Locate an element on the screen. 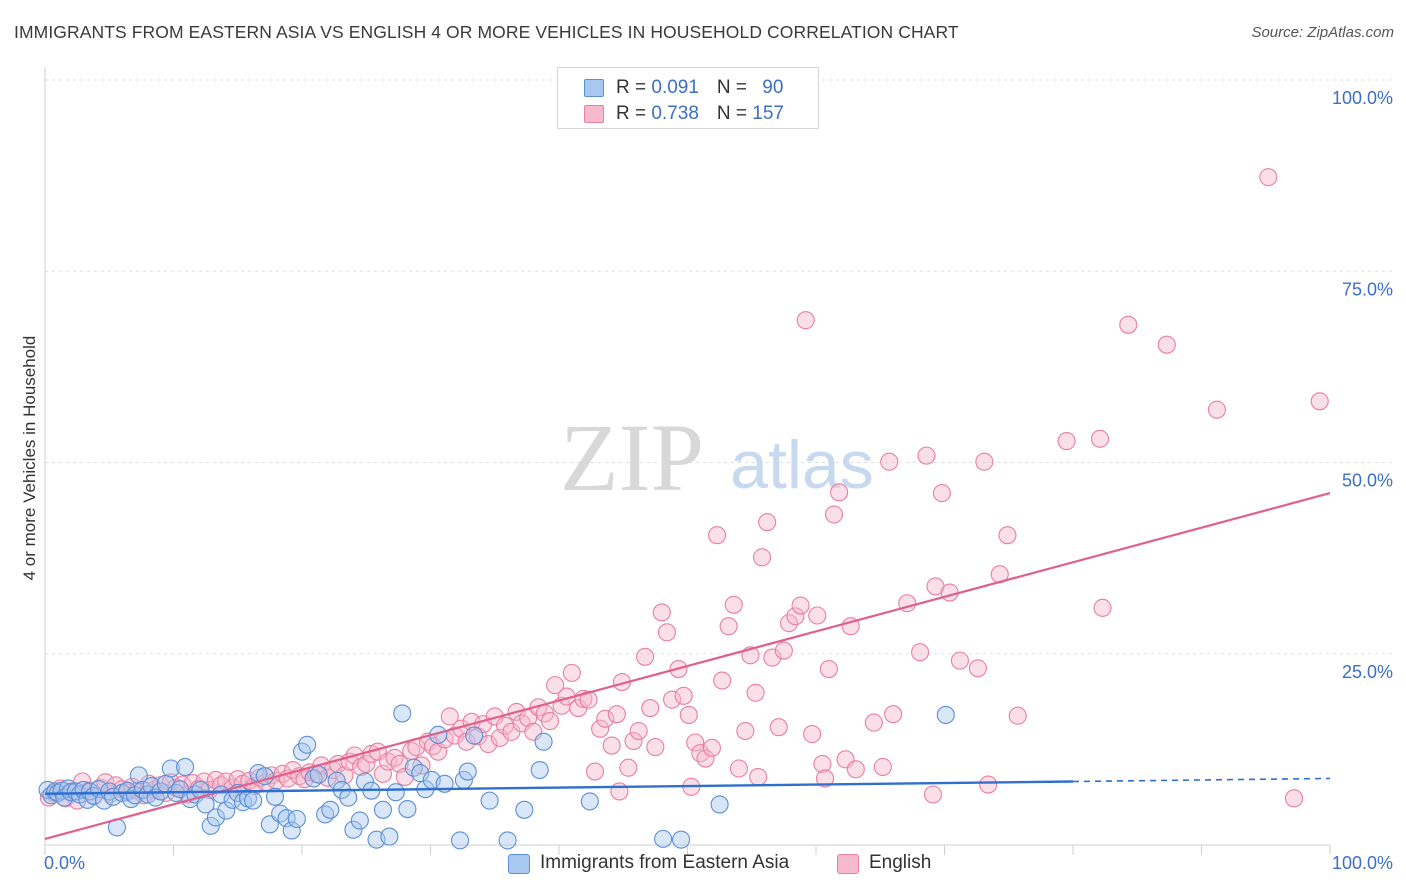 This screenshot has width=1406, height=892. y-tick-label: 50.0% is located at coordinates (1367, 481).